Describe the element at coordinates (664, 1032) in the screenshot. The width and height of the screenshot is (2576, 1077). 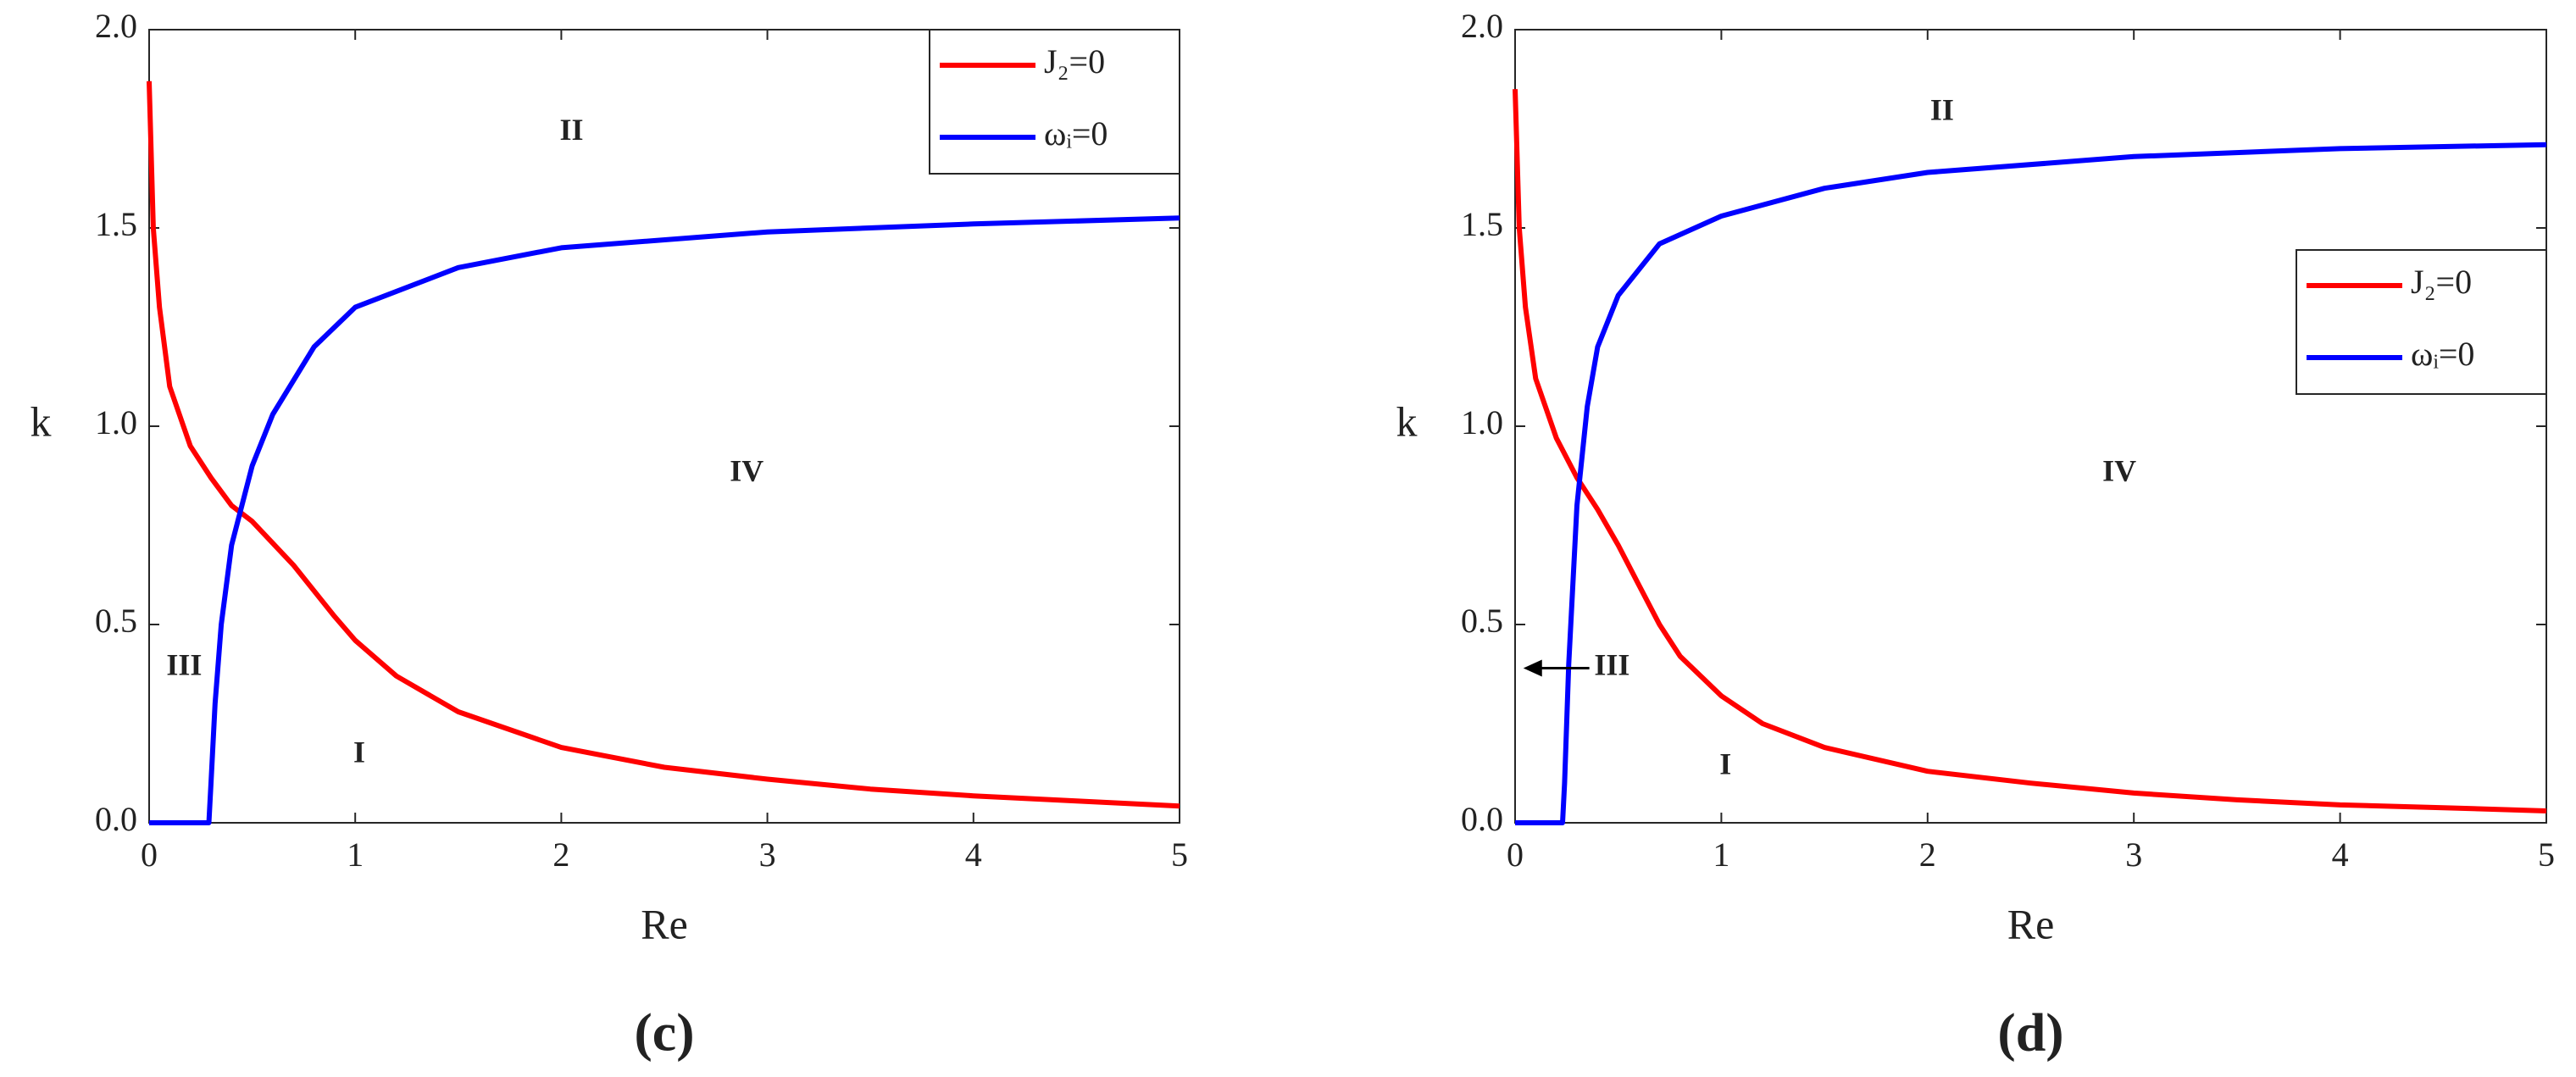
I see `caption: (c)` at that location.